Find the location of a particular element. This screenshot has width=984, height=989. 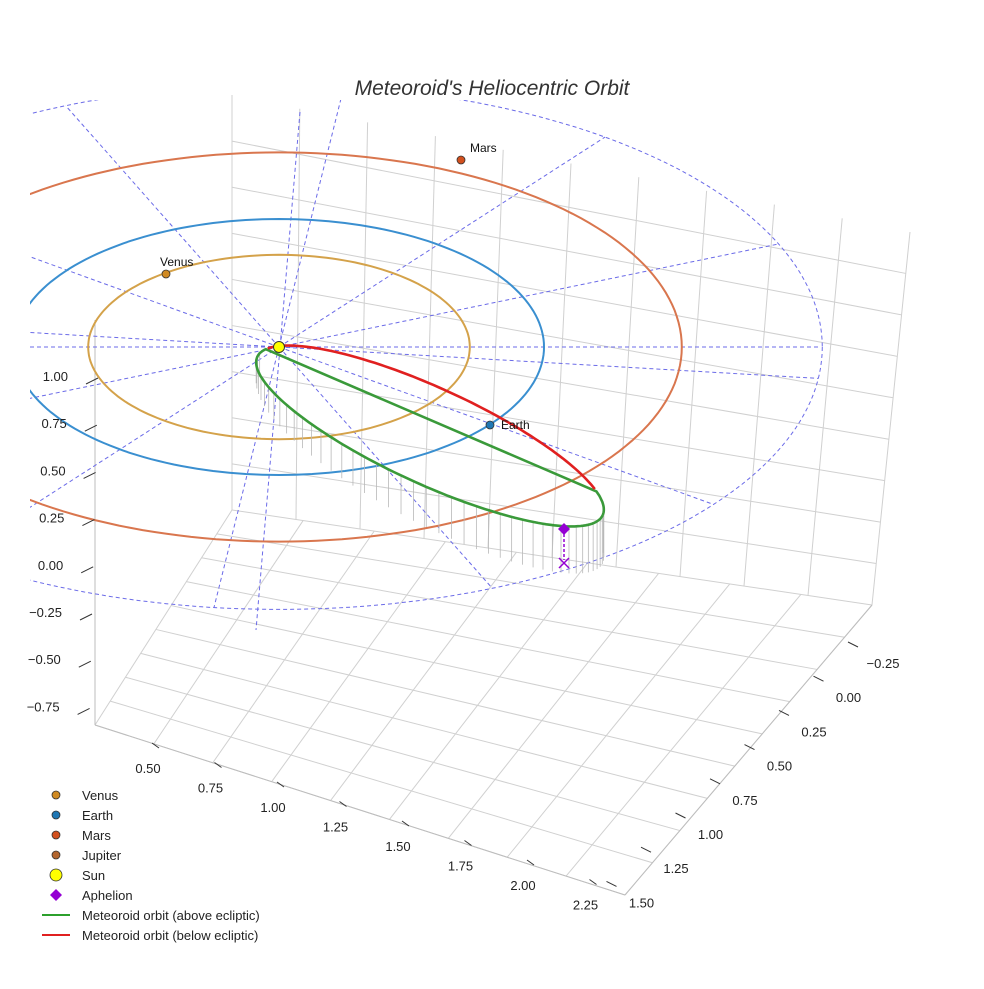

planet-marker-earth is located at coordinates (490, 425).